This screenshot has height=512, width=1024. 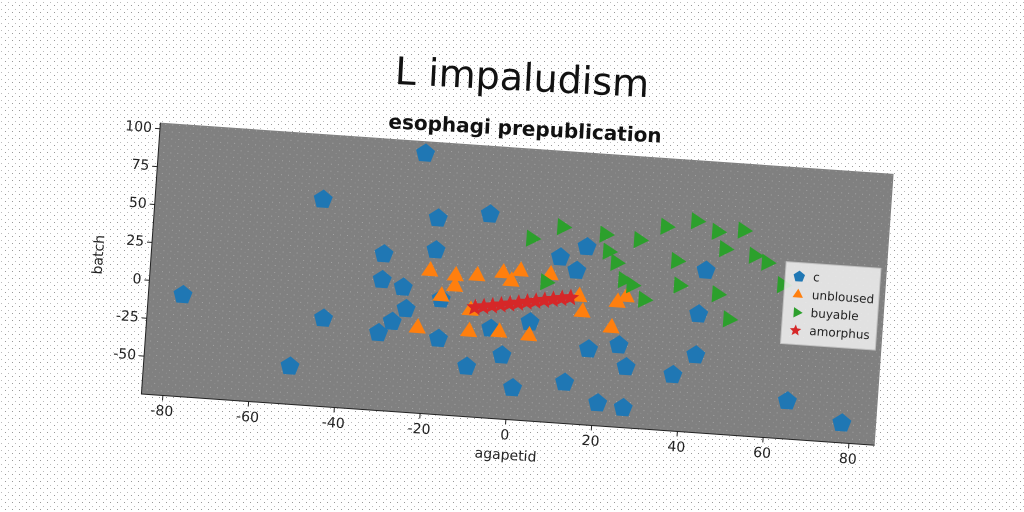 I want to click on x-tick-label: -20, so click(x=419, y=430).